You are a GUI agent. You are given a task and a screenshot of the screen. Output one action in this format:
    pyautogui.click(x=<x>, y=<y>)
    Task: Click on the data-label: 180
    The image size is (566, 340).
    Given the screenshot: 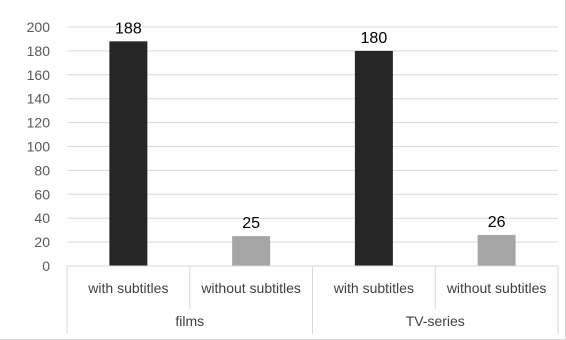 What is the action you would take?
    pyautogui.click(x=374, y=38)
    